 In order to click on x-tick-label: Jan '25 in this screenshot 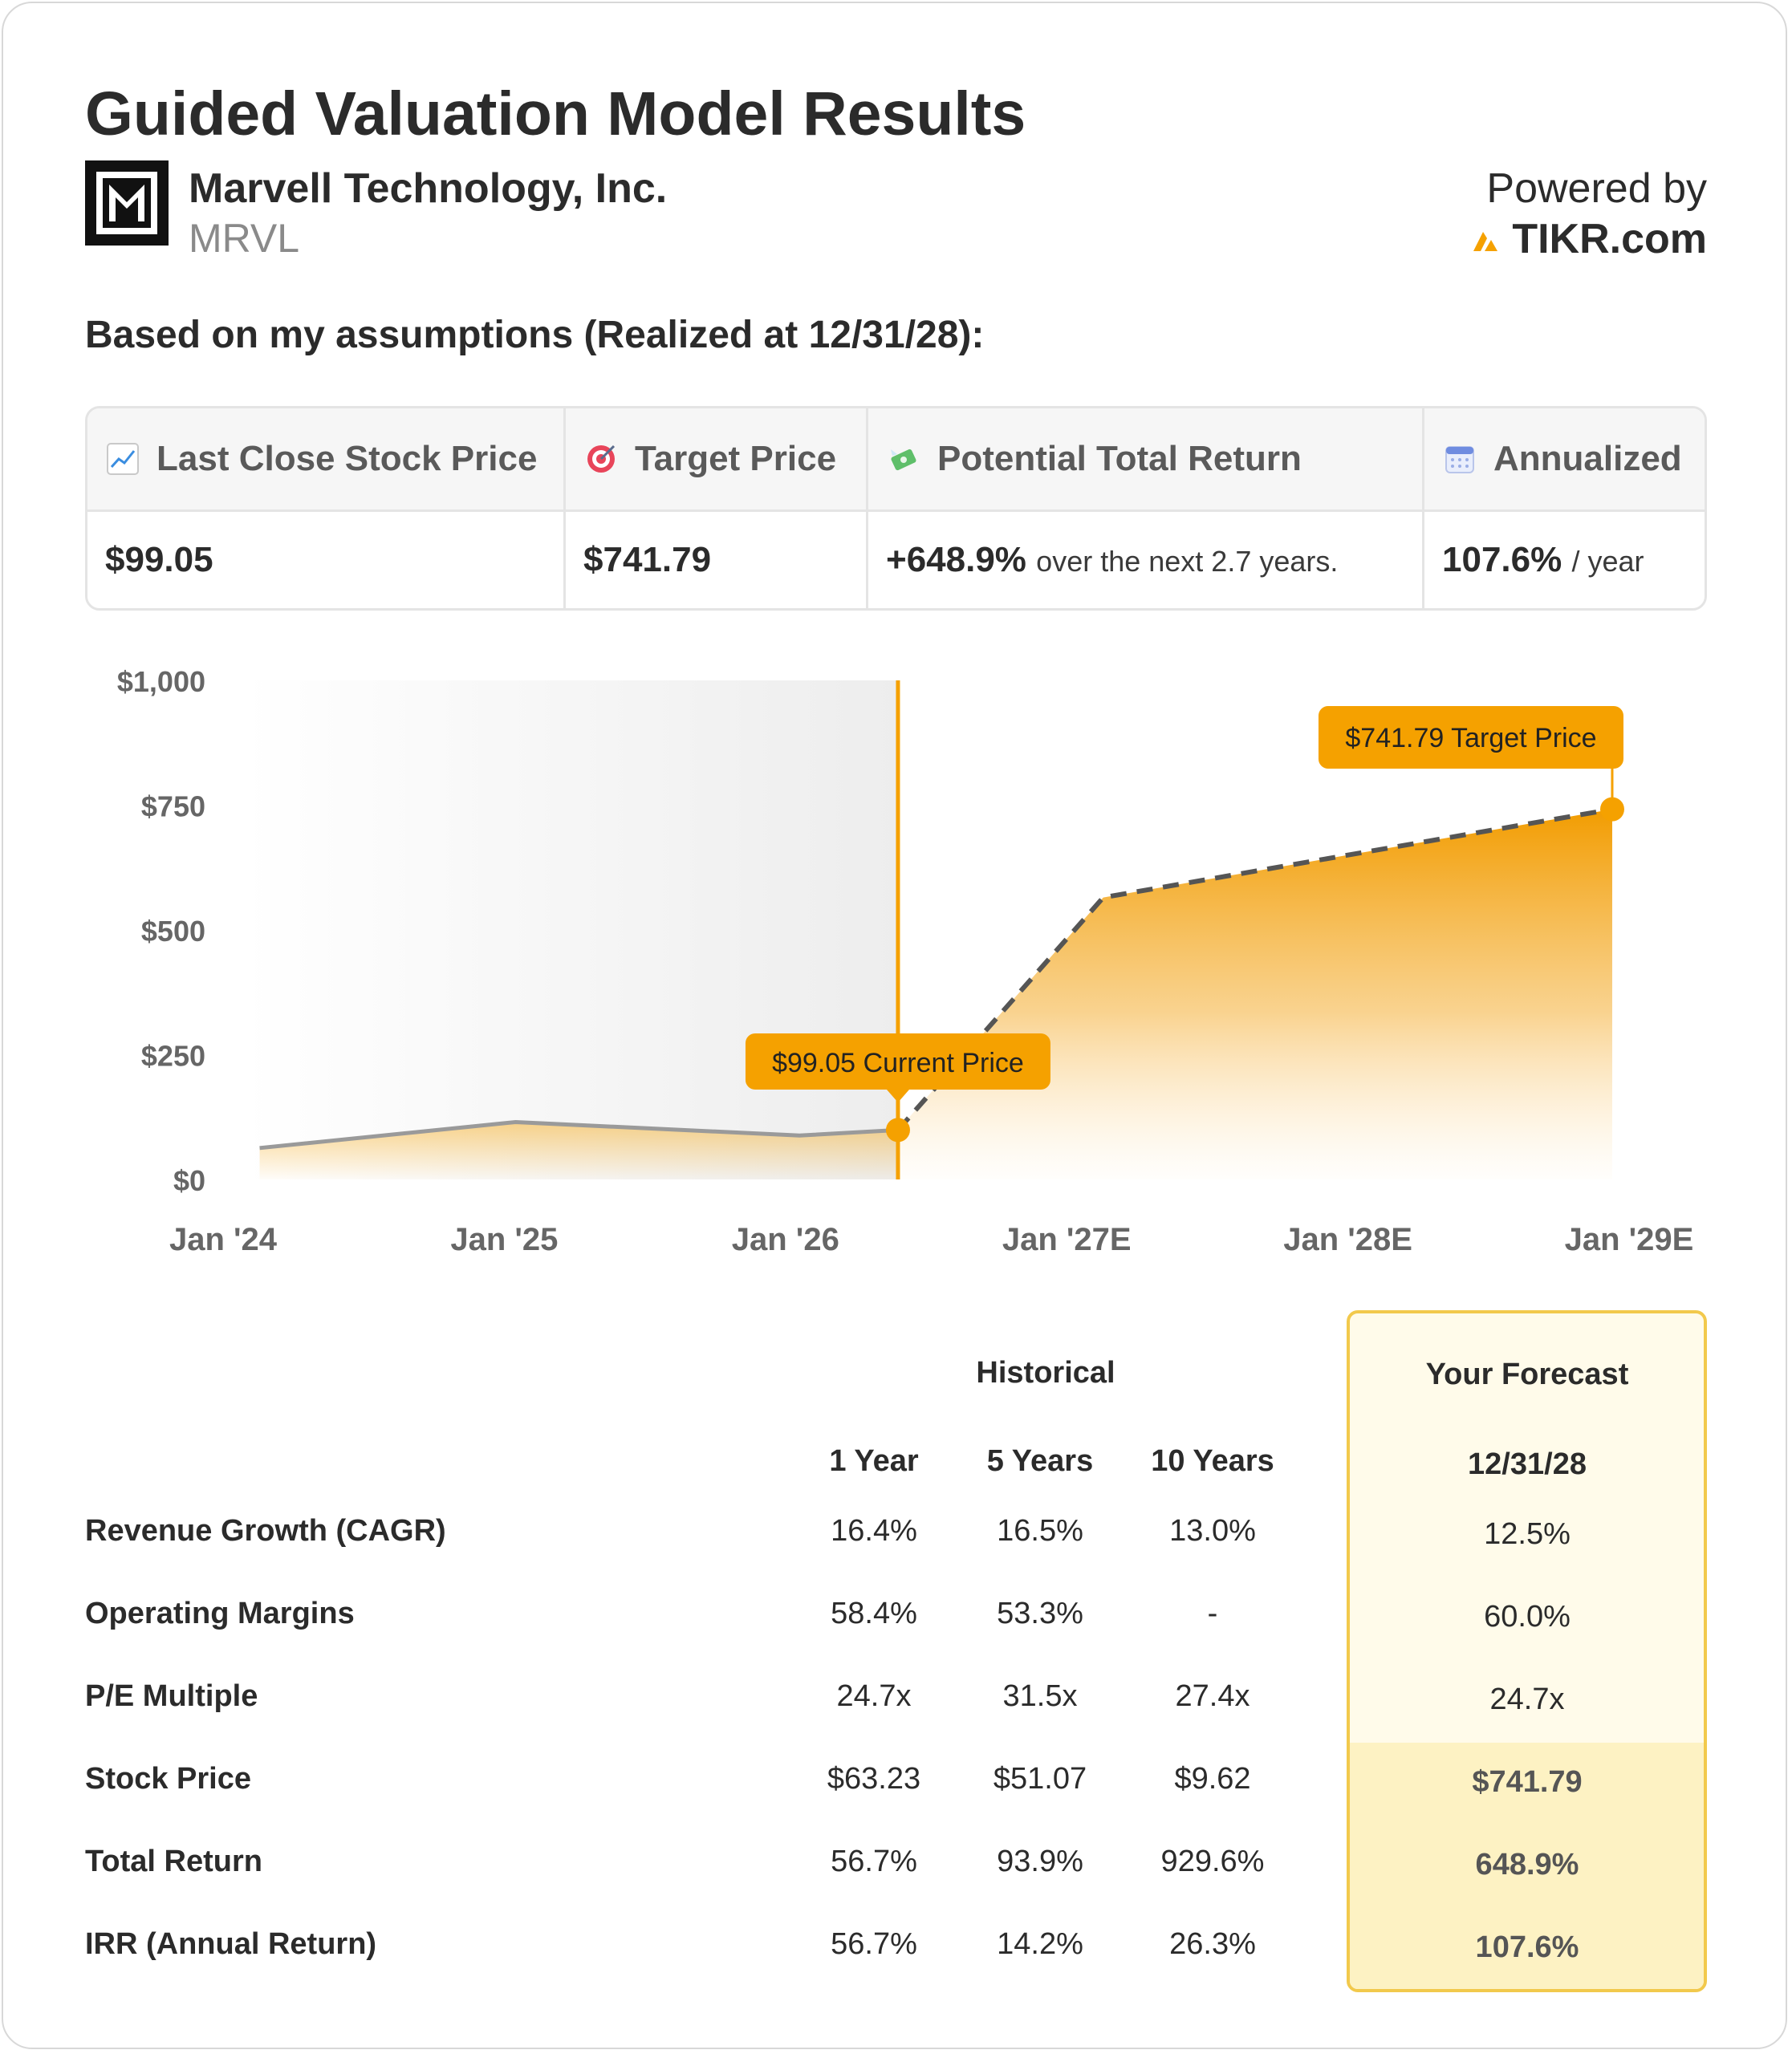, I will do `click(504, 1240)`.